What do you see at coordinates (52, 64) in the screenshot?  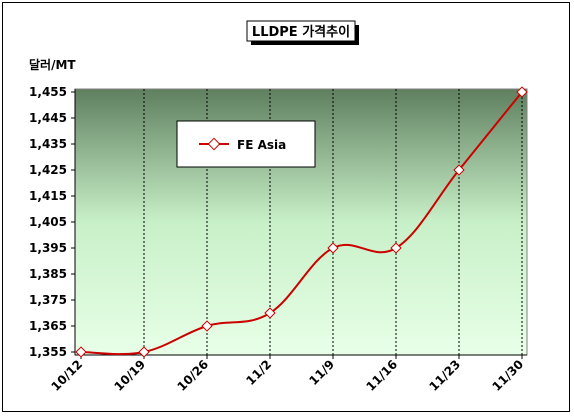 I see `y-axis-label: 달러/MT` at bounding box center [52, 64].